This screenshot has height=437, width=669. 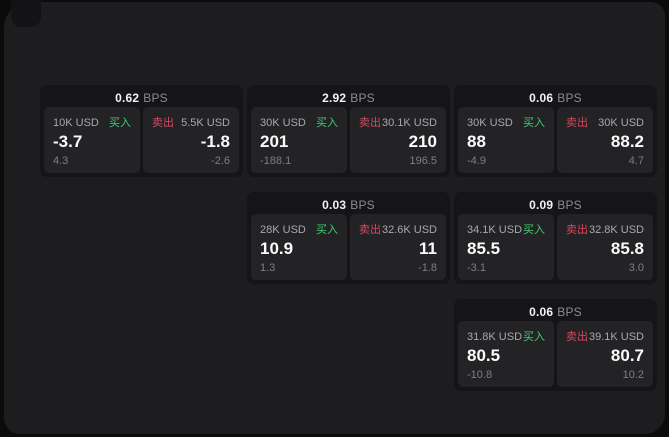 What do you see at coordinates (283, 230) in the screenshot?
I see `buy-size-label: 28K USD` at bounding box center [283, 230].